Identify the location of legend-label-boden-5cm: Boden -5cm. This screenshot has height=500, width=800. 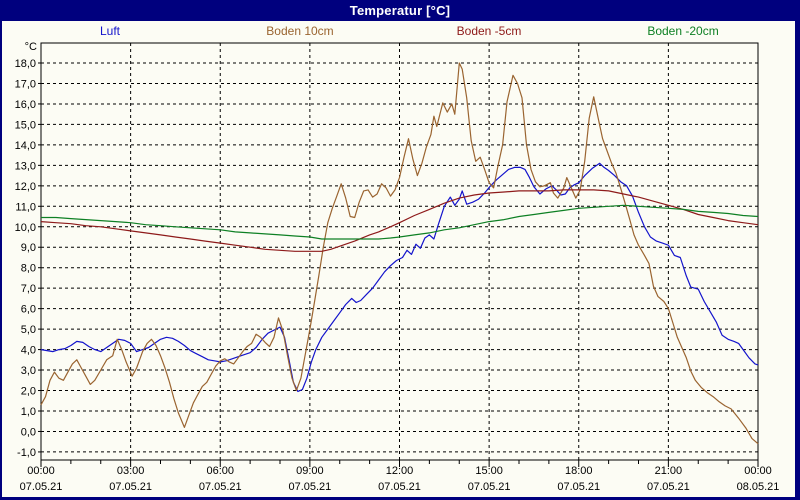
(489, 31).